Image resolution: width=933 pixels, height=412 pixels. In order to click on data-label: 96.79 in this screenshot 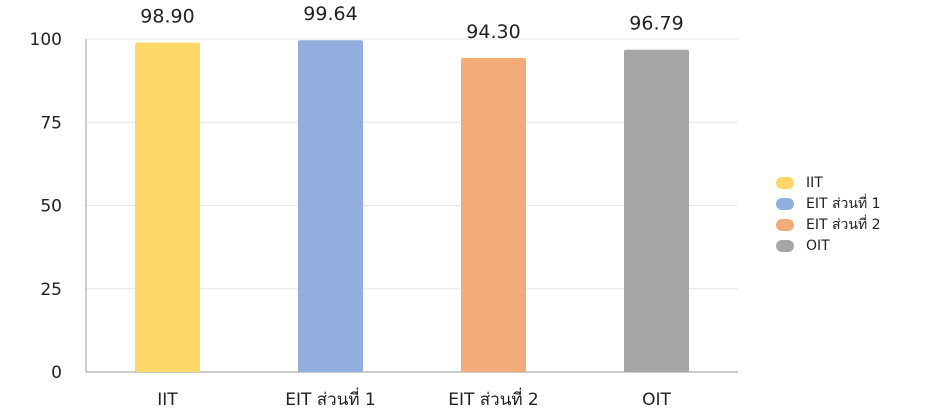, I will do `click(656, 24)`.